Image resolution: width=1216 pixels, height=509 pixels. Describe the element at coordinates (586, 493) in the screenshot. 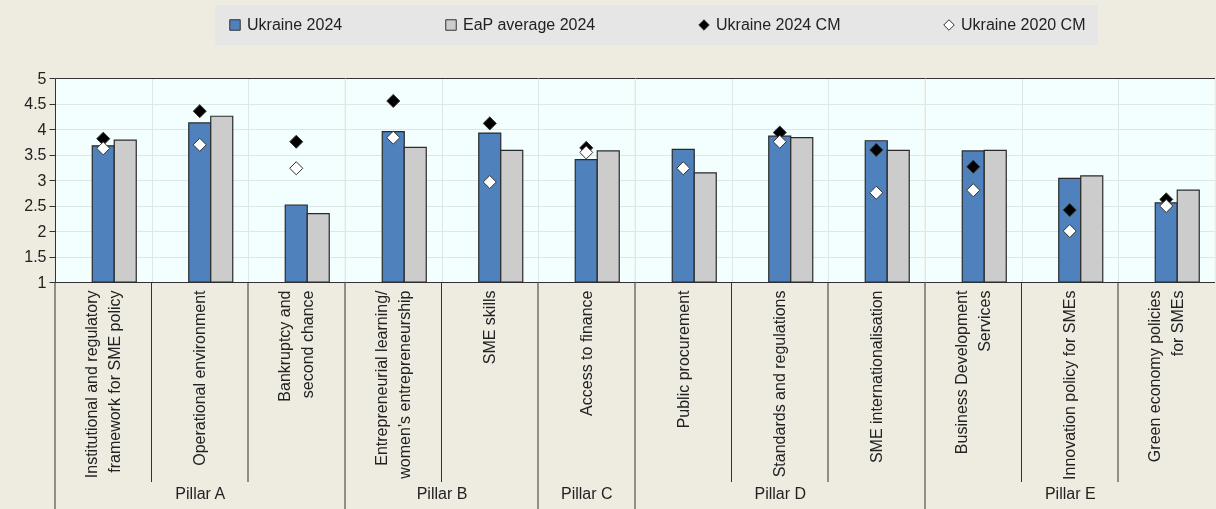

I see `x-axis-title: Pillar C` at that location.